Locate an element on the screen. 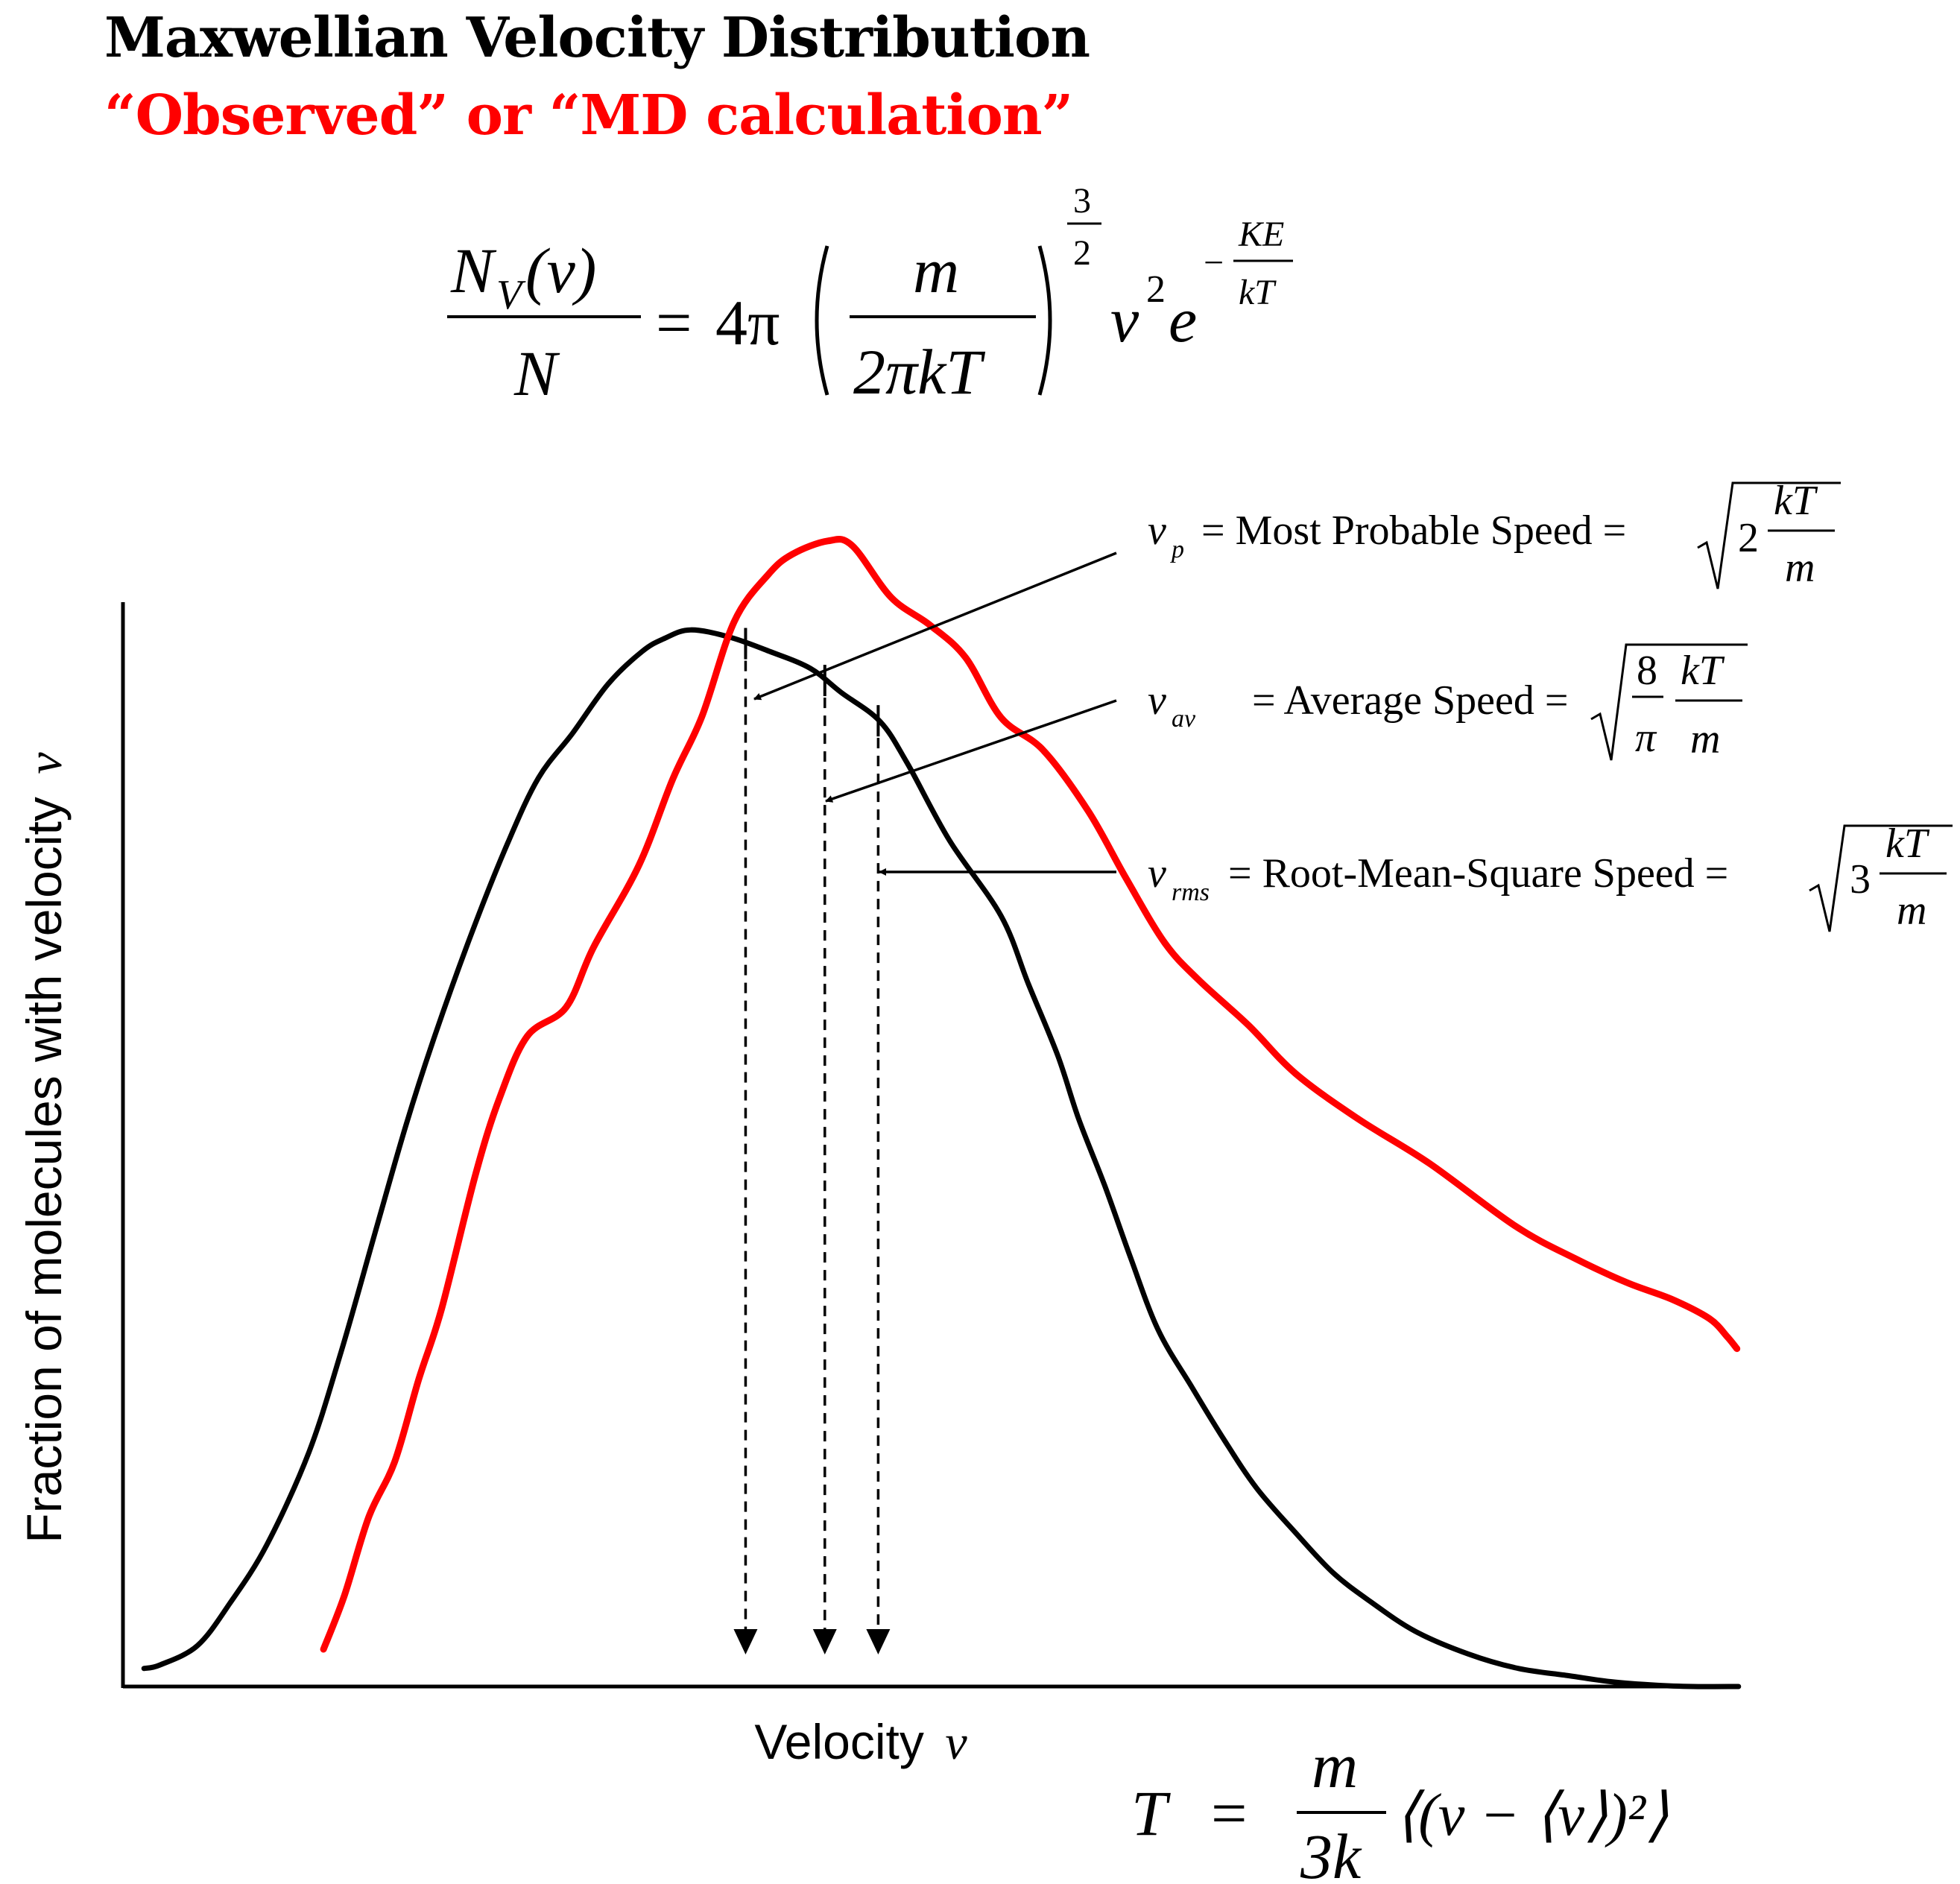 This screenshot has height=1884, width=1960. x-axis-label-text: Velocity is located at coordinates (839, 1741).